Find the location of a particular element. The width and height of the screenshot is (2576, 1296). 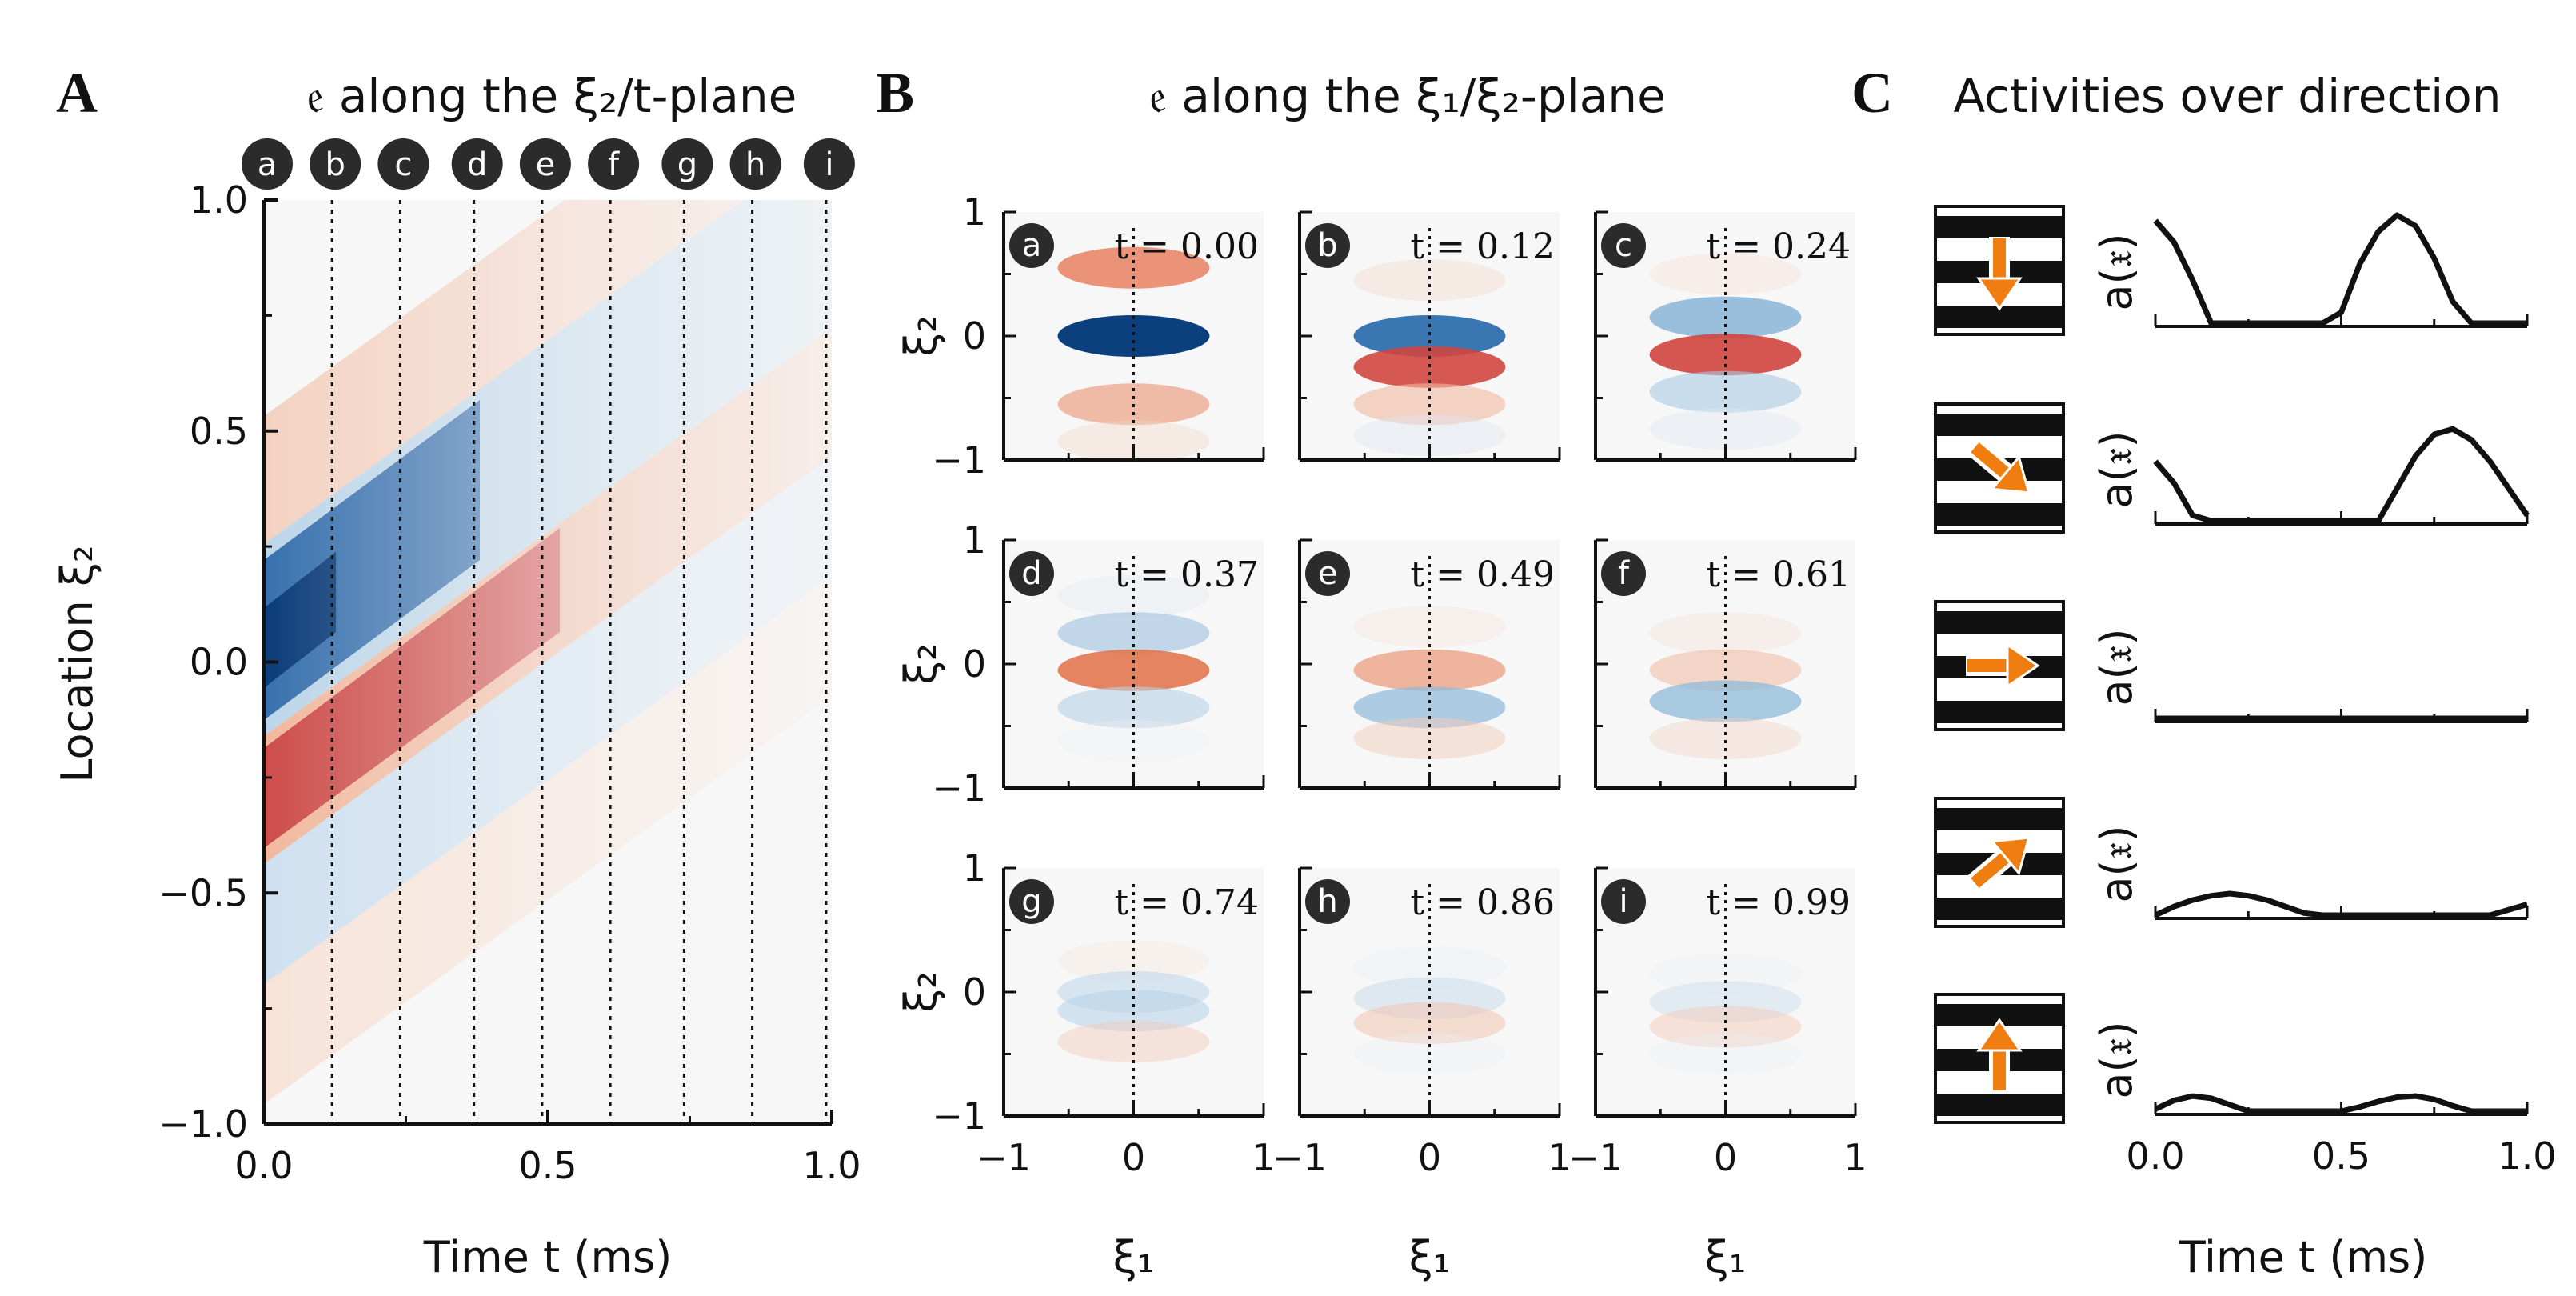

subplot-time-label: t = 0.61 is located at coordinates (1779, 574).